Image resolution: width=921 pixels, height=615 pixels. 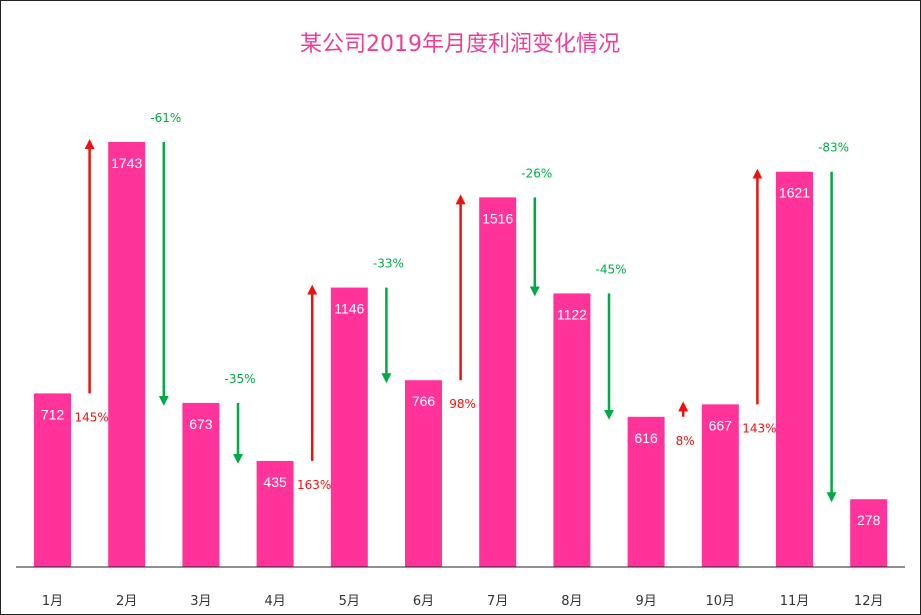 I want to click on x-tick-label: 10月, so click(x=721, y=601).